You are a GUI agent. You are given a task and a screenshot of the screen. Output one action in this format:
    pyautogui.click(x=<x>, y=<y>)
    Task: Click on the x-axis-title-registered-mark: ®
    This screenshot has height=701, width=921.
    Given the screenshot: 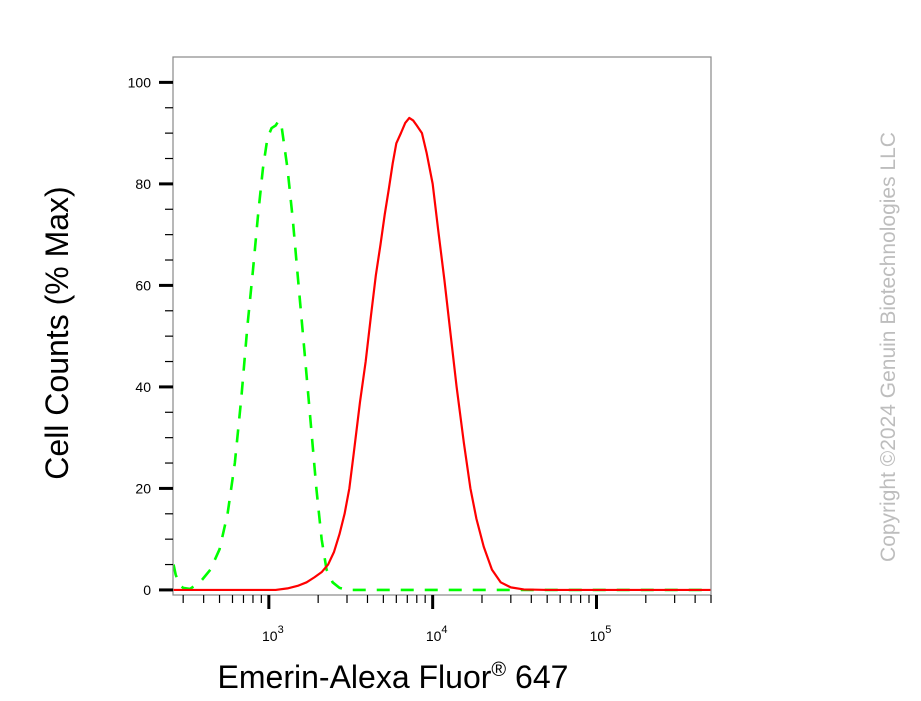 What is the action you would take?
    pyautogui.click(x=498, y=670)
    